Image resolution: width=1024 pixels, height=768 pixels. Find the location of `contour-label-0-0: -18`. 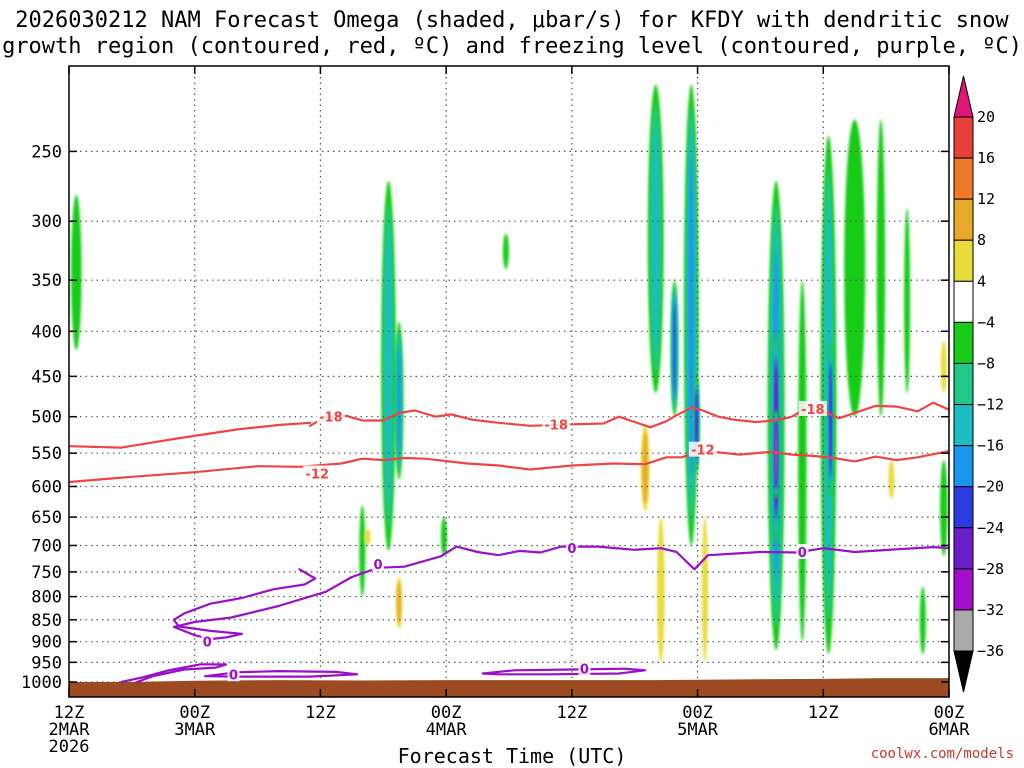

contour-label-0-0: -18 is located at coordinates (331, 418).